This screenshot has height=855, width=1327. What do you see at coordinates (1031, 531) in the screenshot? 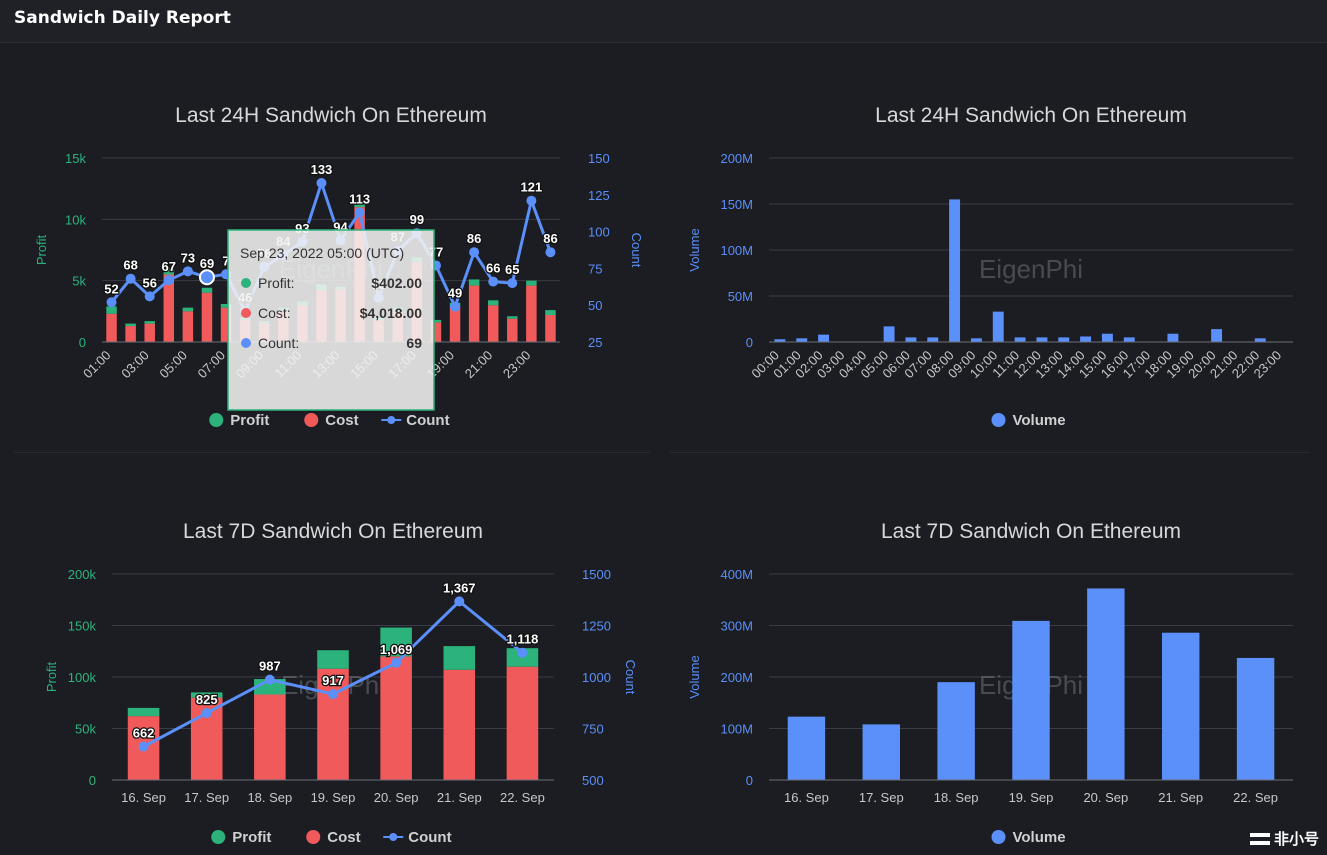
I see `chart-title: Last 7D Sandwich On Ethereum` at bounding box center [1031, 531].